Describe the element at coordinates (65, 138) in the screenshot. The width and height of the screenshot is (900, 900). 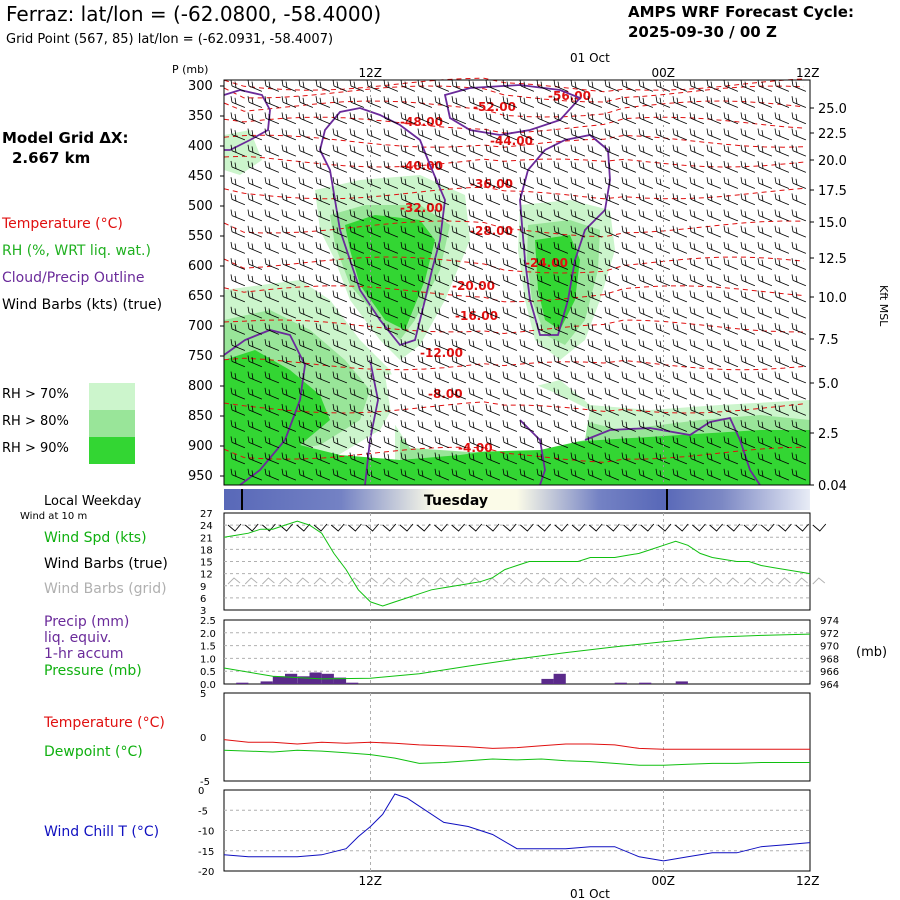
I see `model-grid-line-1: Model Grid ΔX:` at that location.